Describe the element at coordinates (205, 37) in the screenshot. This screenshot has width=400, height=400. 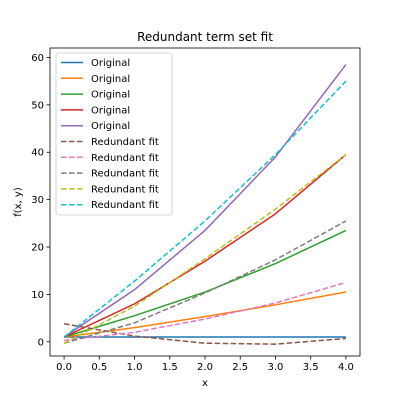
I see `chart-title: Redundant term set fit` at that location.